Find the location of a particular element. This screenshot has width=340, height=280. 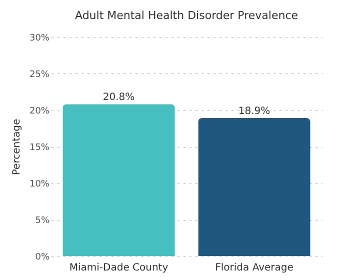

x-tick-label: Miami-Dade County is located at coordinates (118, 268).